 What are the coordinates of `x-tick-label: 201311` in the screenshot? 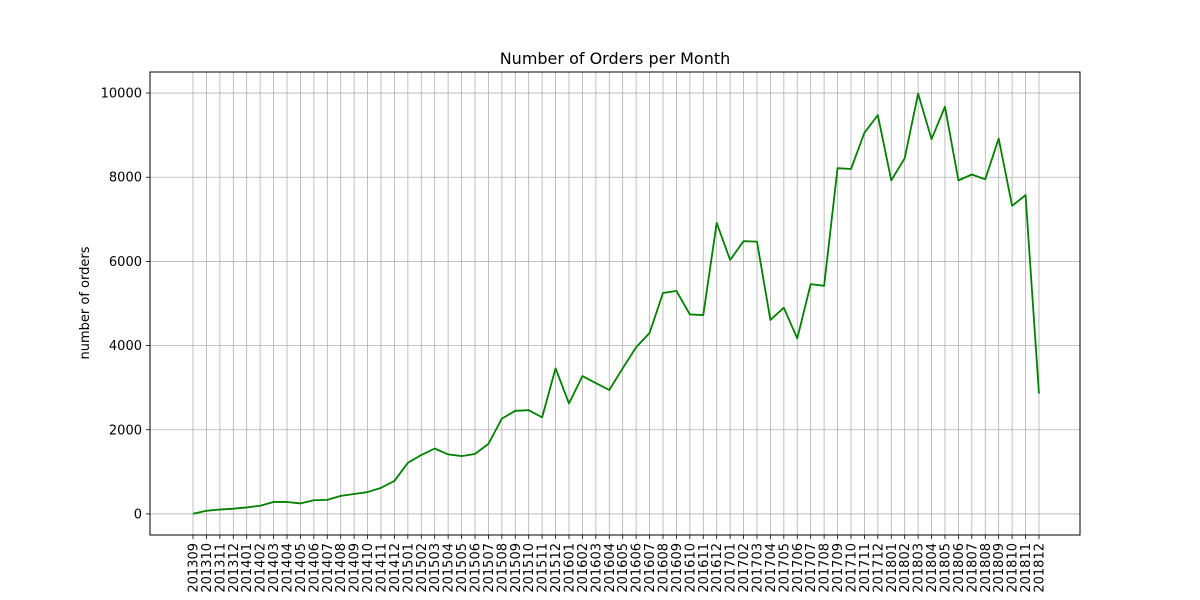 It's located at (220, 568).